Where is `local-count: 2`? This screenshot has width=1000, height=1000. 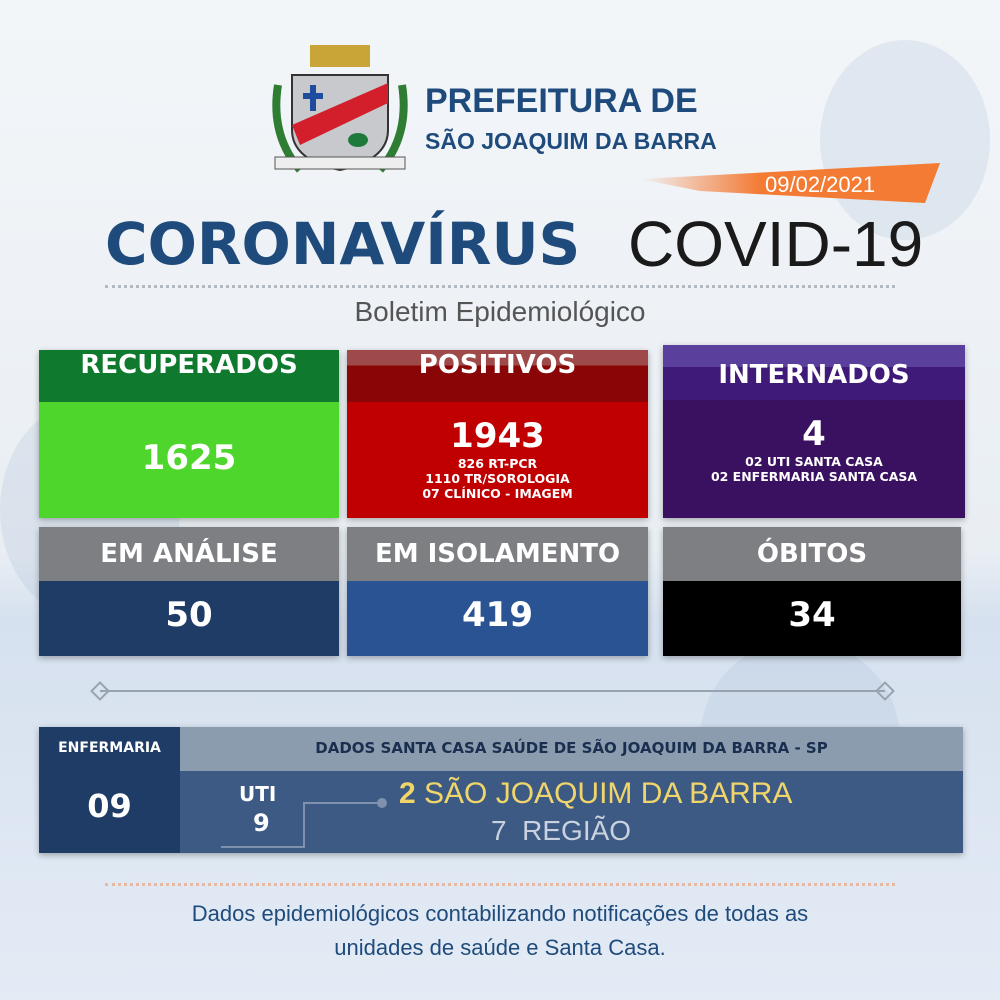
local-count: 2 is located at coordinates (407, 793).